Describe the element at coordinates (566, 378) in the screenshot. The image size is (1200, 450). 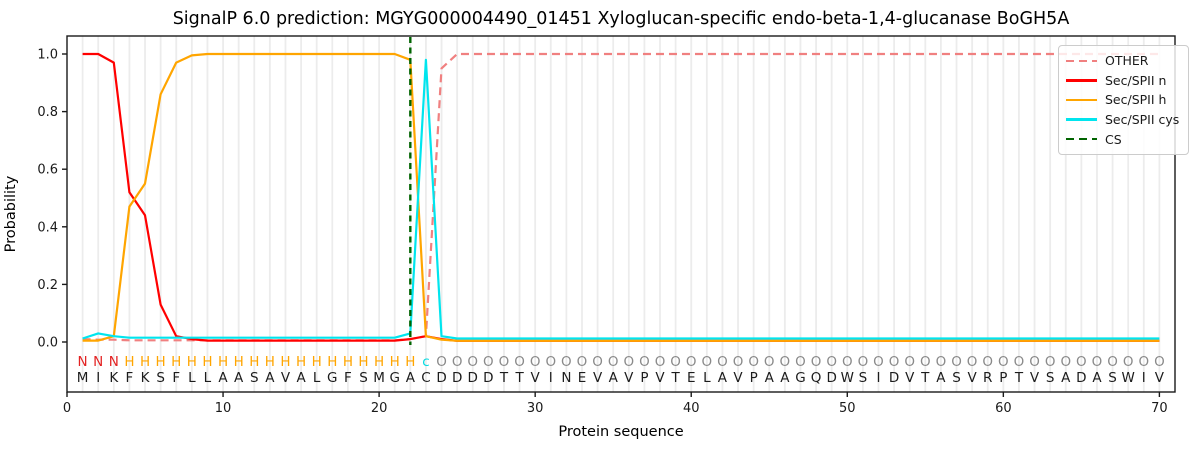
I see `sequence-letter: N` at that location.